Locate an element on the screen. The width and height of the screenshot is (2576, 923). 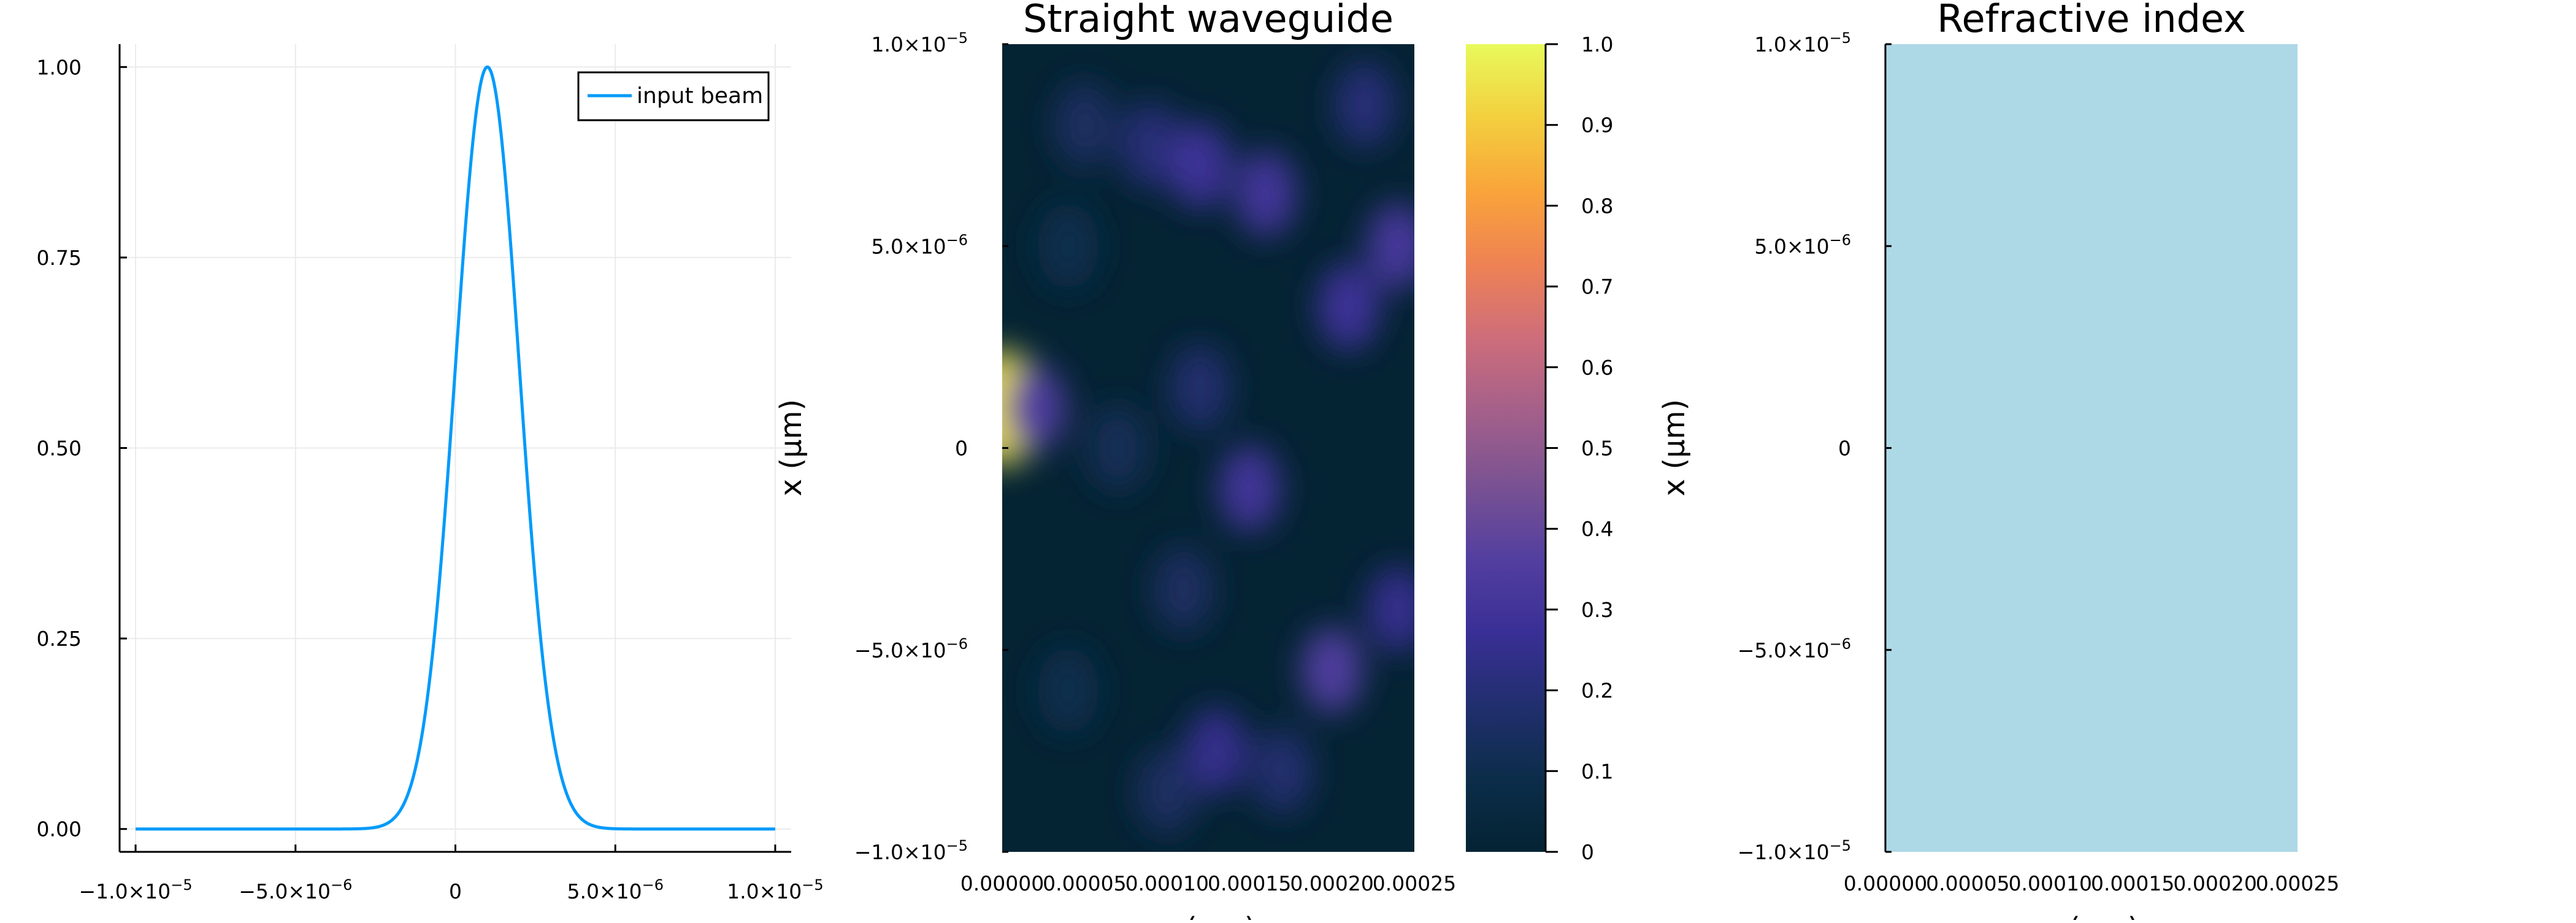
input-beam-y-ticks: 0.00 0.25 0.50 0.75 1.00 is located at coordinates (82, 448).